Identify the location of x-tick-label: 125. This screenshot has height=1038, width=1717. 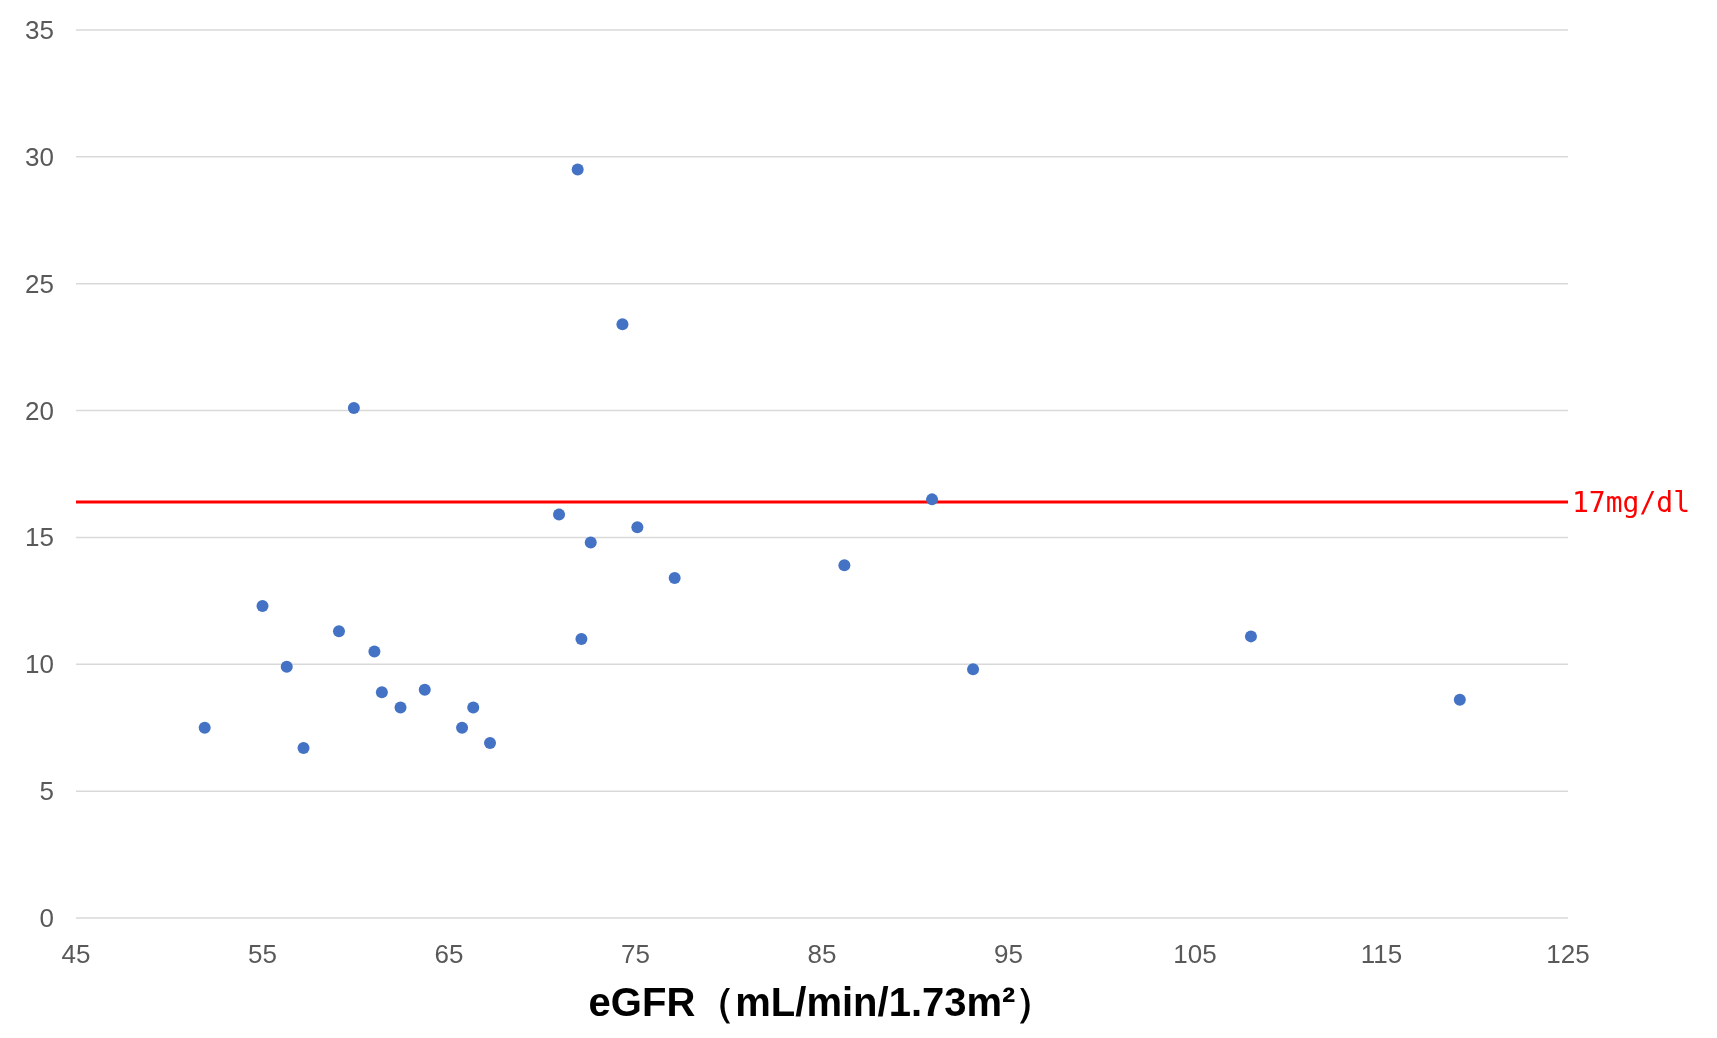
(1568, 954).